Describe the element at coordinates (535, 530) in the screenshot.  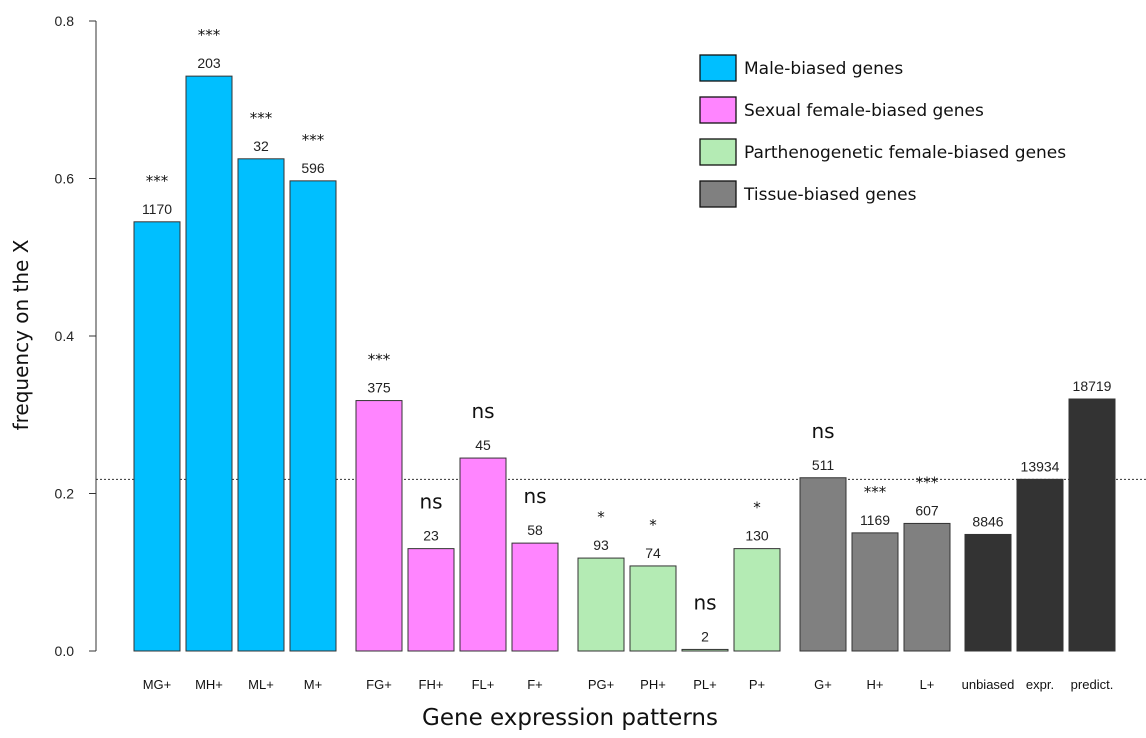
I see `bar-count-label: 58` at that location.